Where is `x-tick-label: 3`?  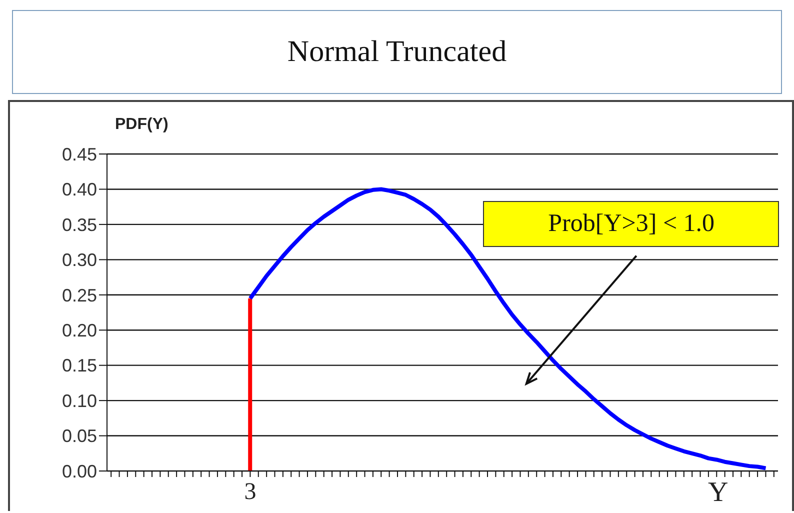 x-tick-label: 3 is located at coordinates (250, 492).